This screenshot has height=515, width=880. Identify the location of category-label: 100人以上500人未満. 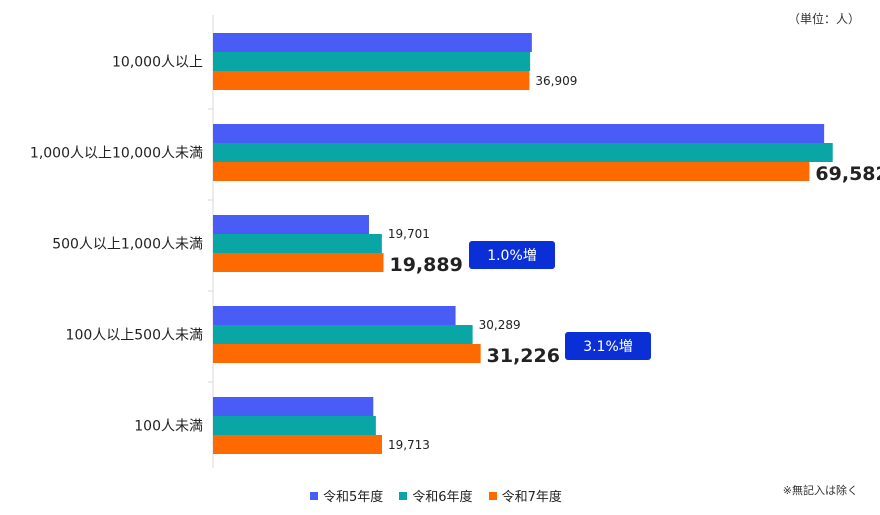
(134, 336).